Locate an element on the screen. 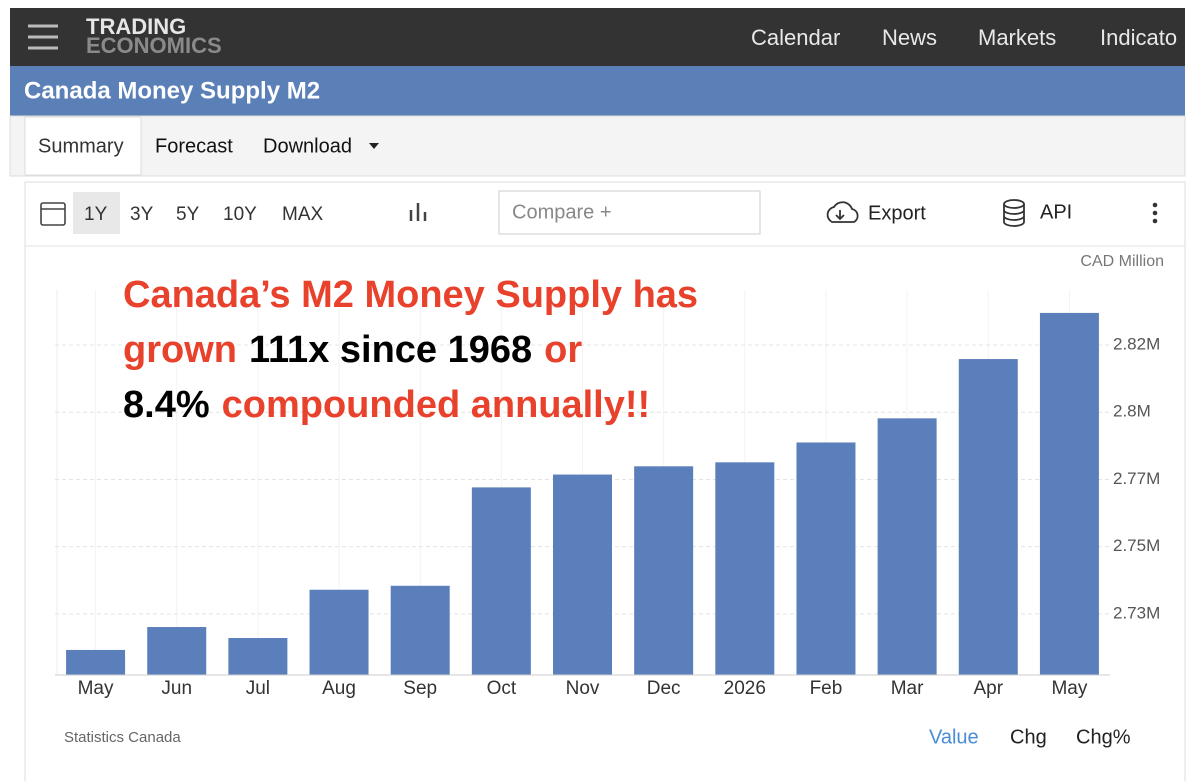 Image resolution: width=1200 pixels, height=781 pixels. annotation-line: grown 111x since 1968 or is located at coordinates (352, 350).